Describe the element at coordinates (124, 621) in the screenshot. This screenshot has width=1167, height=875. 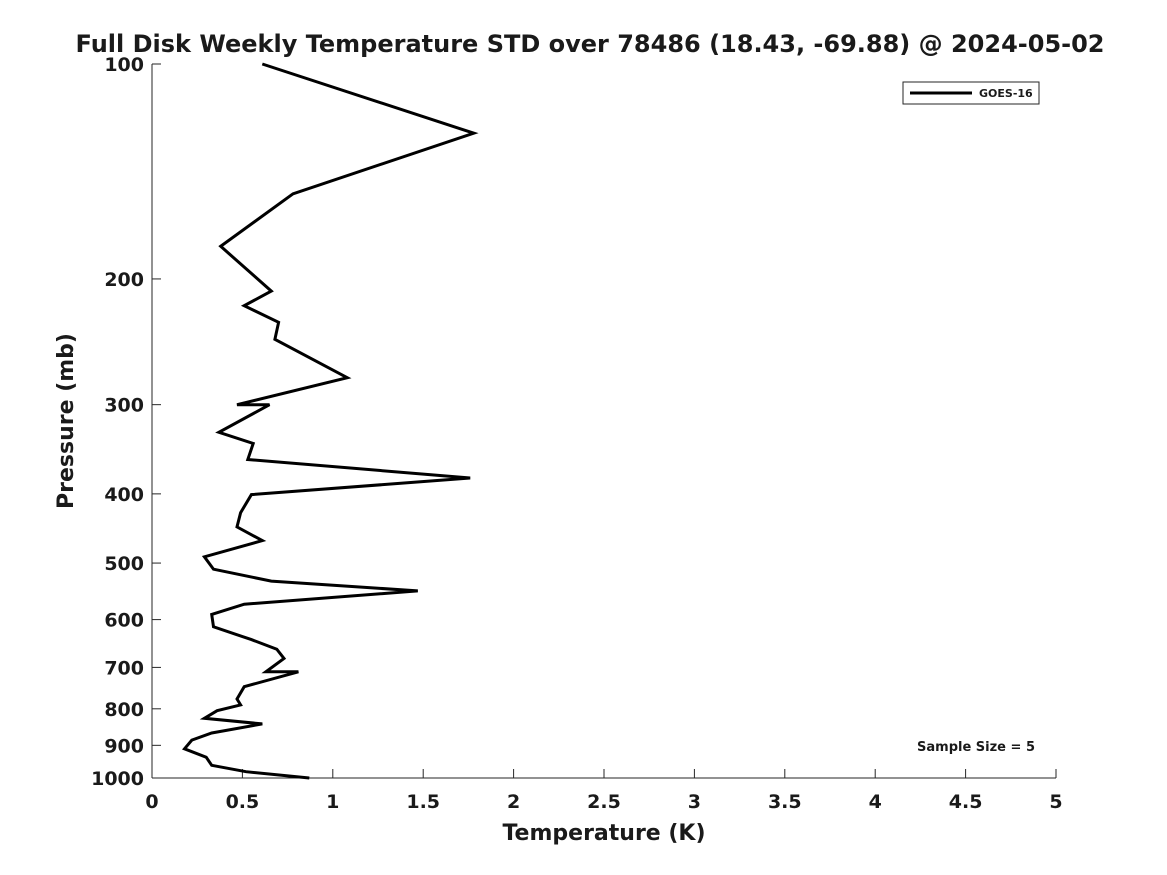
I see `y-tick-label: 600` at that location.